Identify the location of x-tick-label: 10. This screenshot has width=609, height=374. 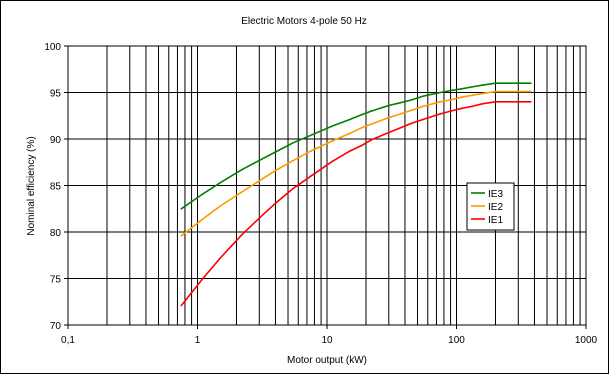
(327, 340).